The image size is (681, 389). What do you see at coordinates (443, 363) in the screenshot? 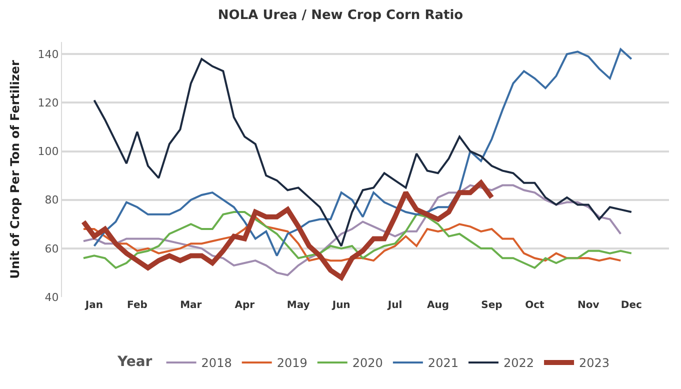
I see `legend-label: 2021` at bounding box center [443, 363].